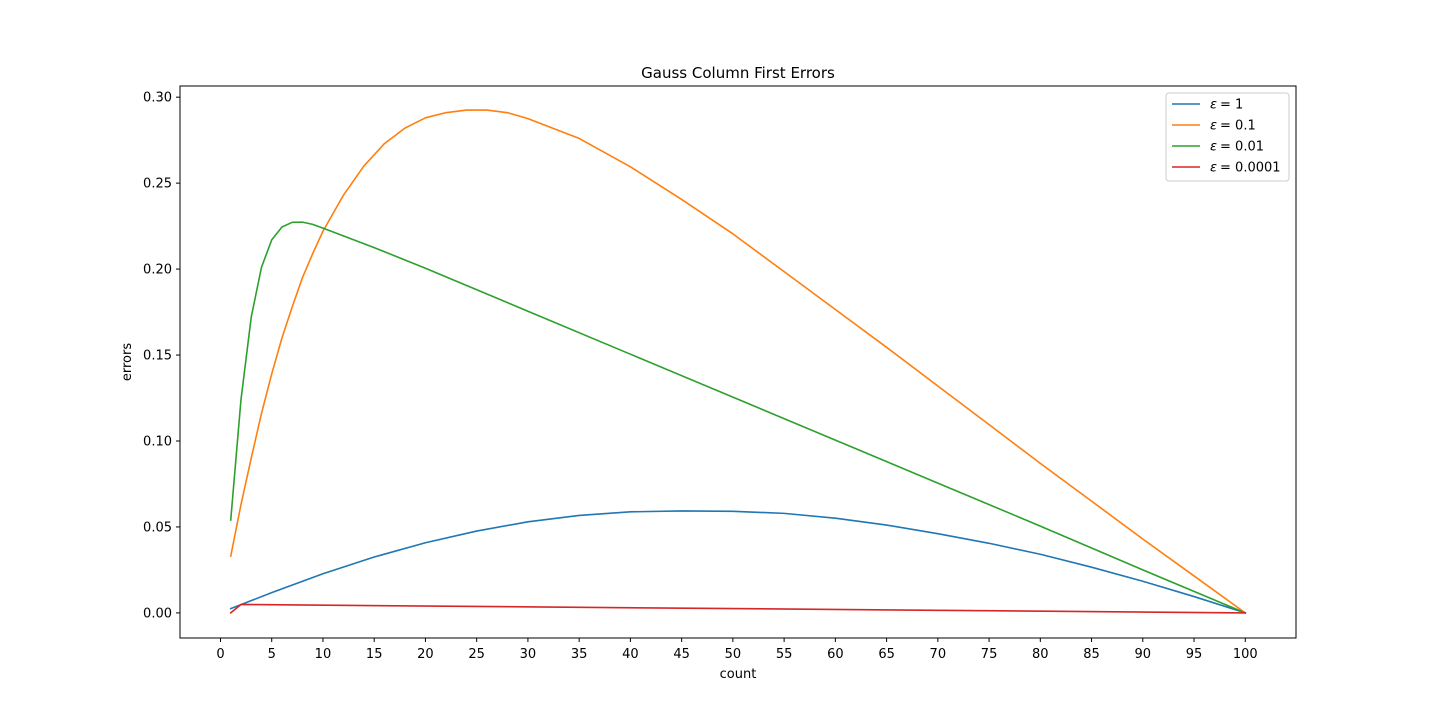 This screenshot has height=721, width=1440. I want to click on x-tick-label: 45, so click(681, 654).